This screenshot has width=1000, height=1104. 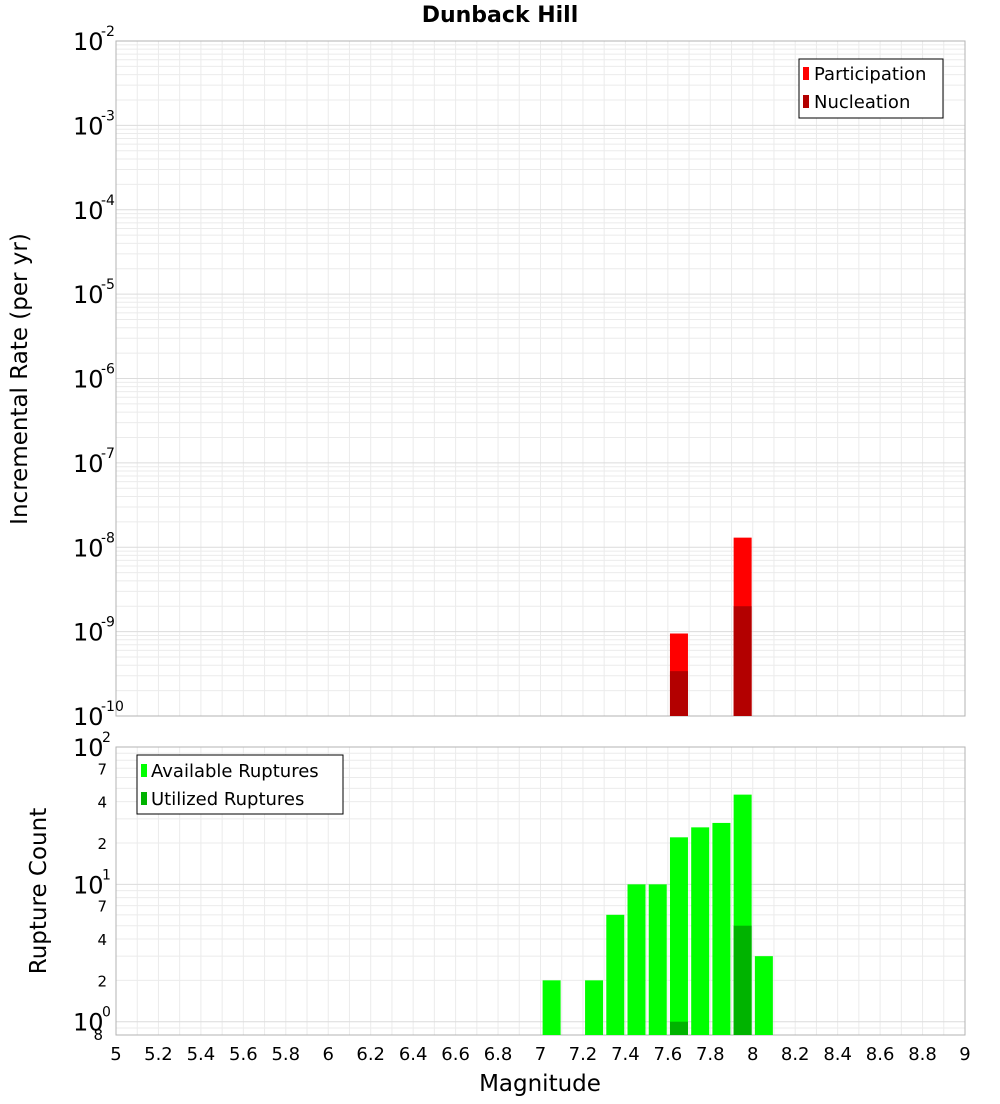 I want to click on bottom-y-tick-2: 10², so click(x=92, y=746).